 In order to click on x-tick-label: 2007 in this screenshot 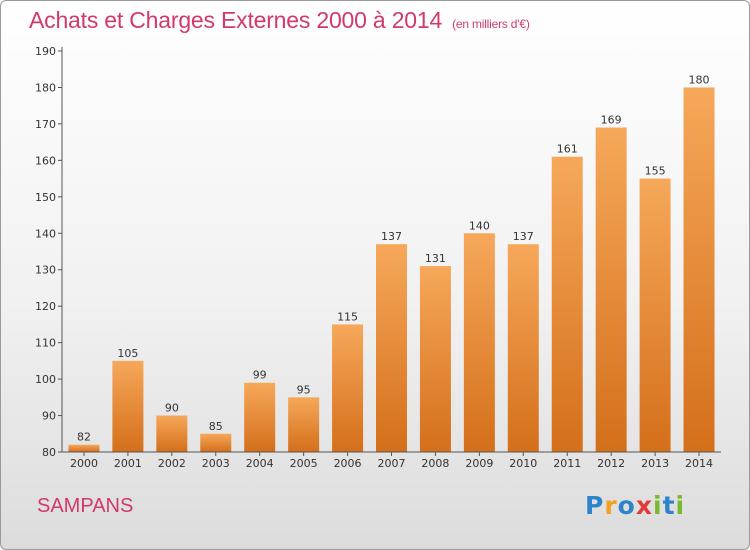, I will do `click(392, 463)`.